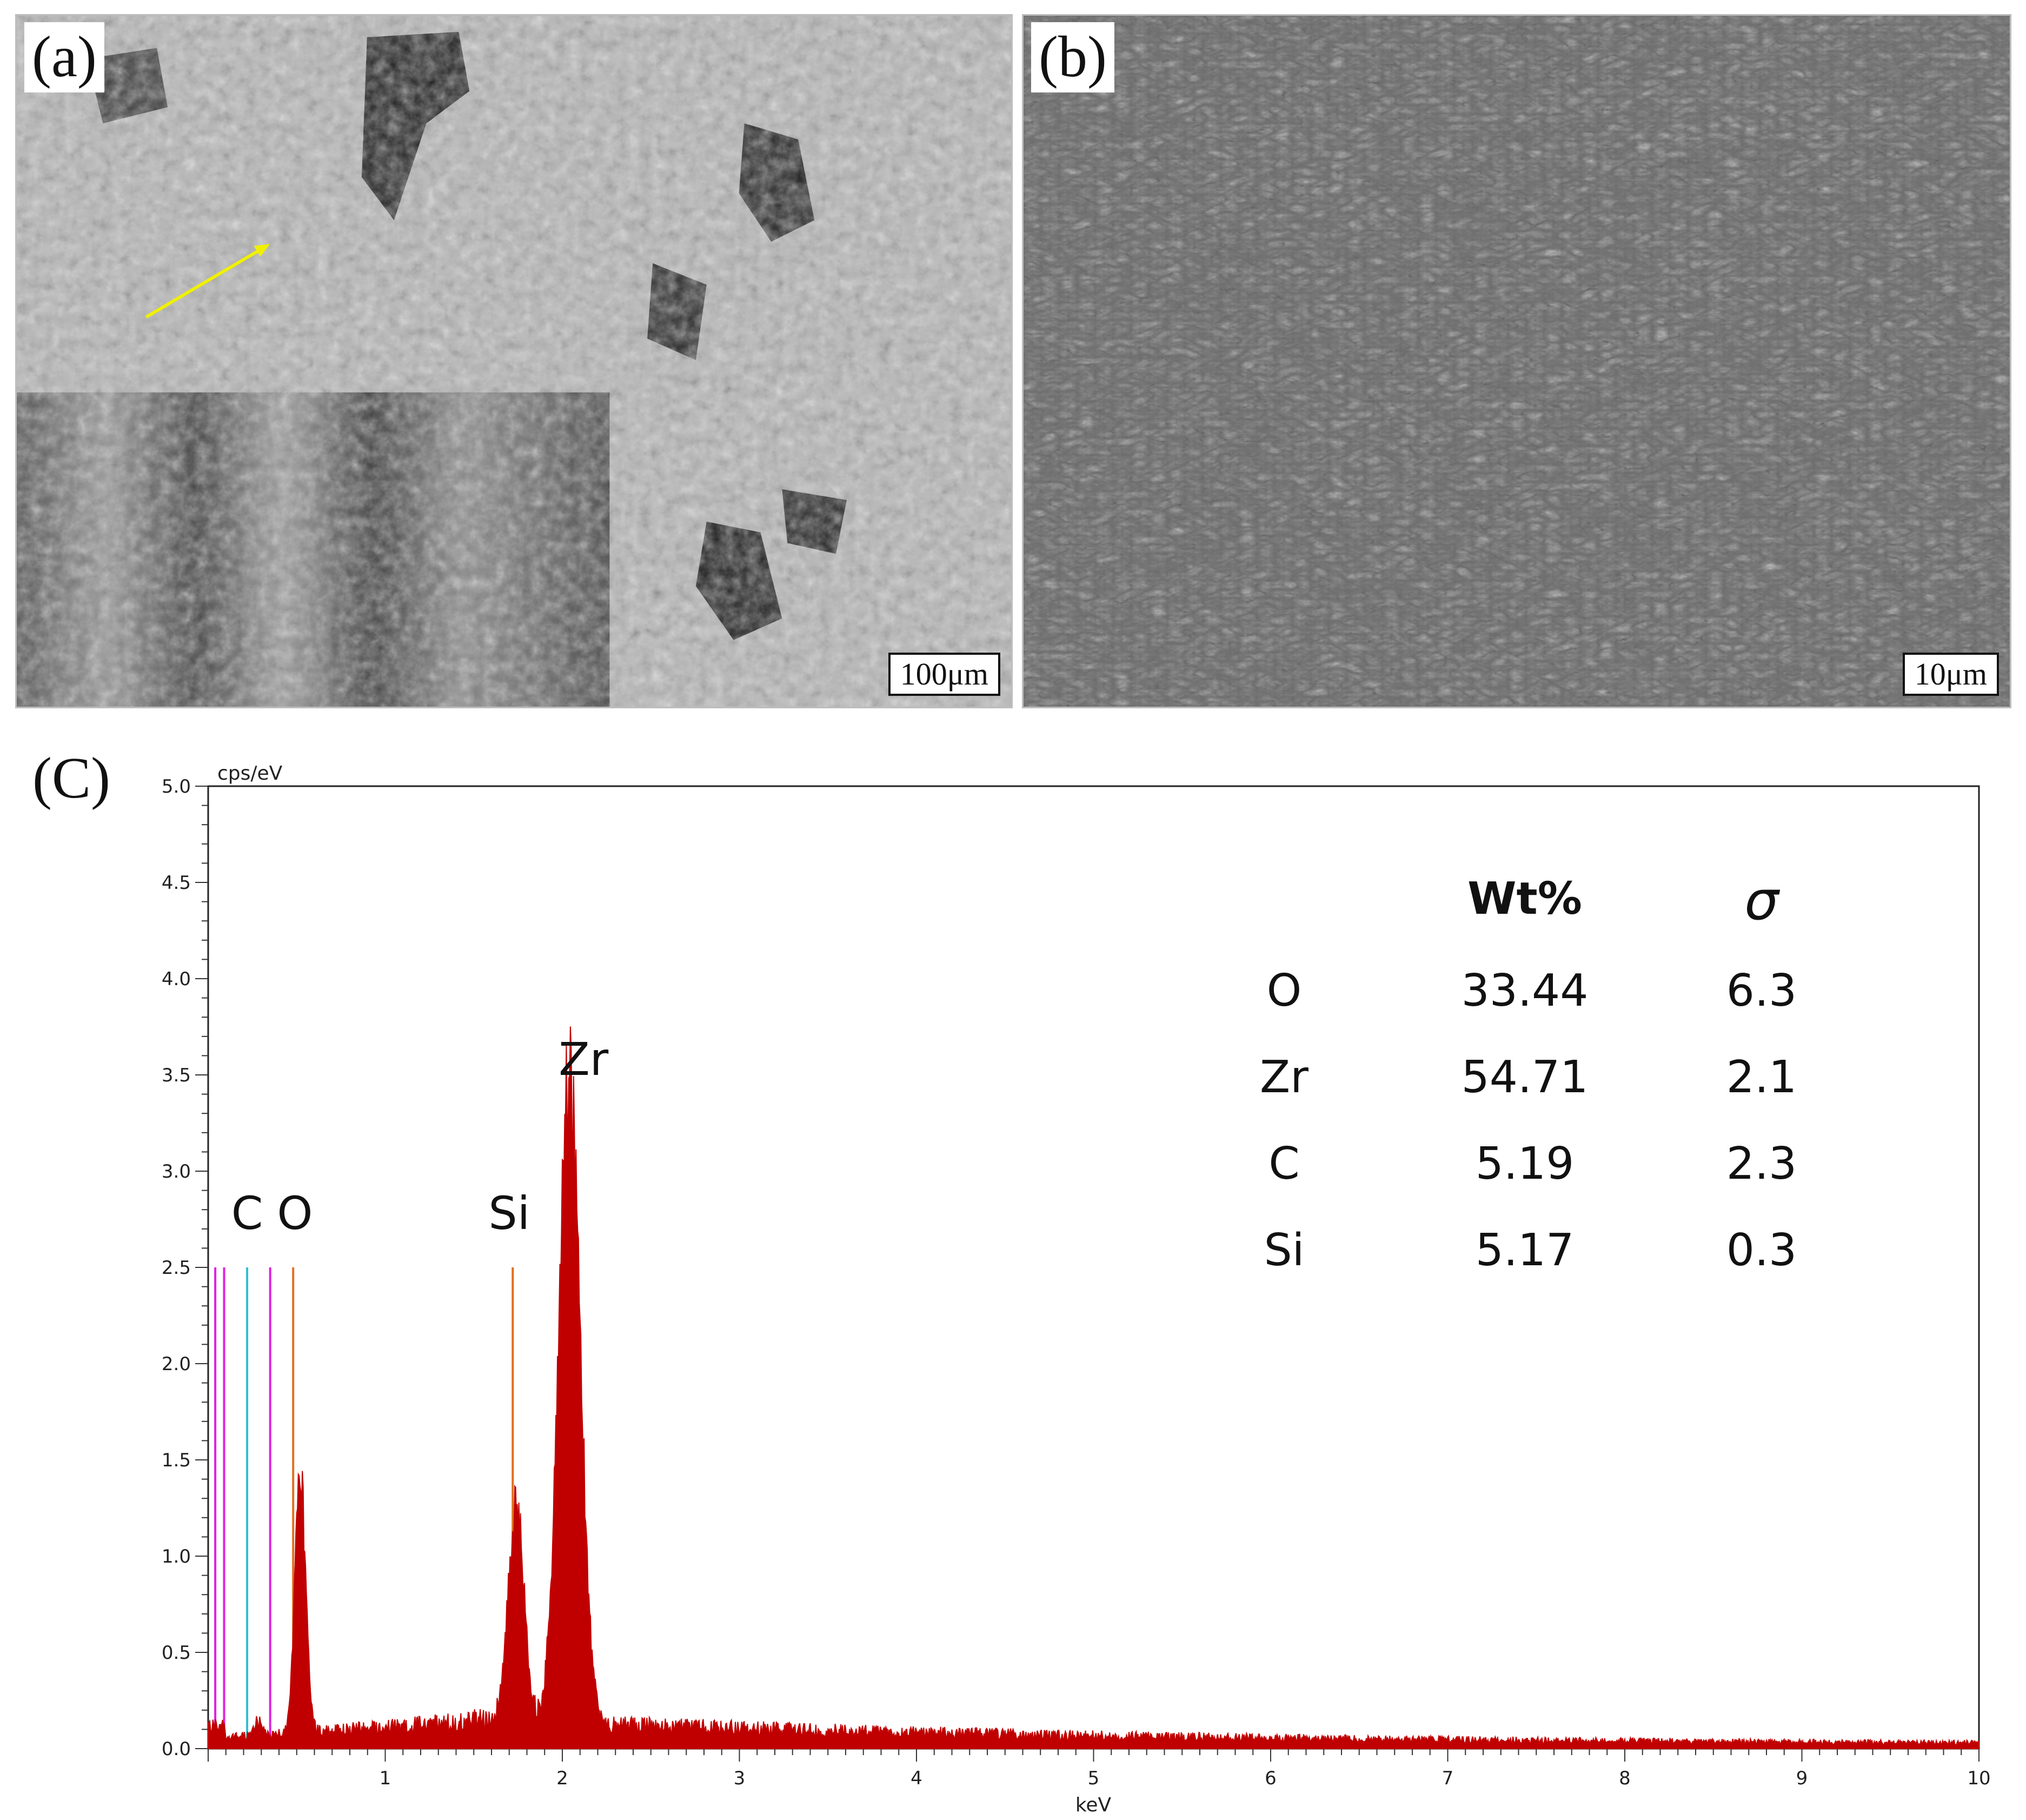  I want to click on panel-label-a: (a), so click(64, 57).